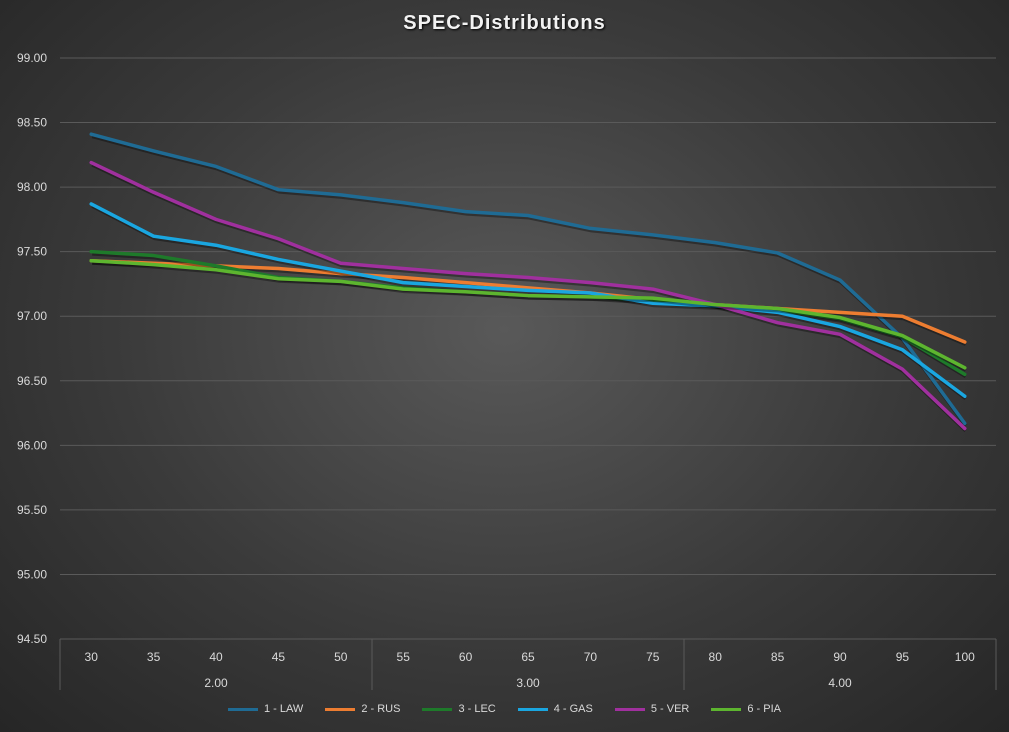 The width and height of the screenshot is (1009, 732). What do you see at coordinates (32, 123) in the screenshot?
I see `y-tick-label: 98.50` at bounding box center [32, 123].